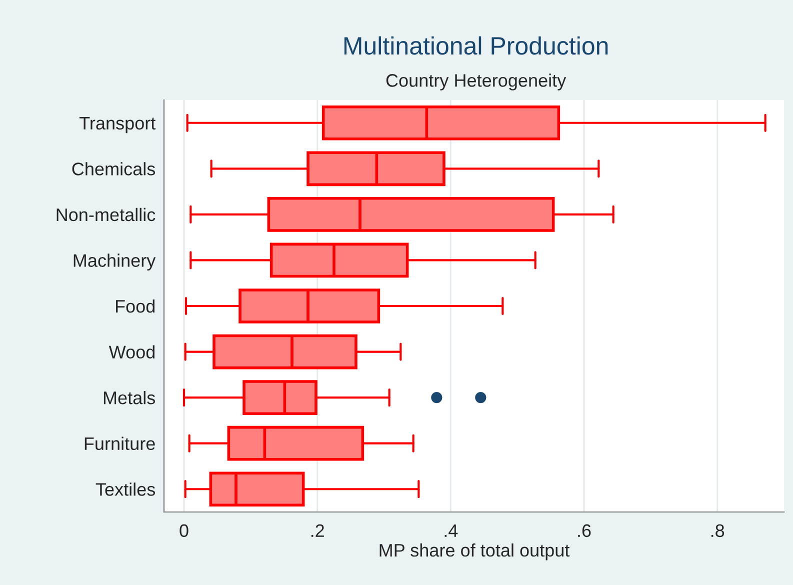 The width and height of the screenshot is (793, 585). Describe the element at coordinates (717, 531) in the screenshot. I see `x-tick-label: .8` at that location.